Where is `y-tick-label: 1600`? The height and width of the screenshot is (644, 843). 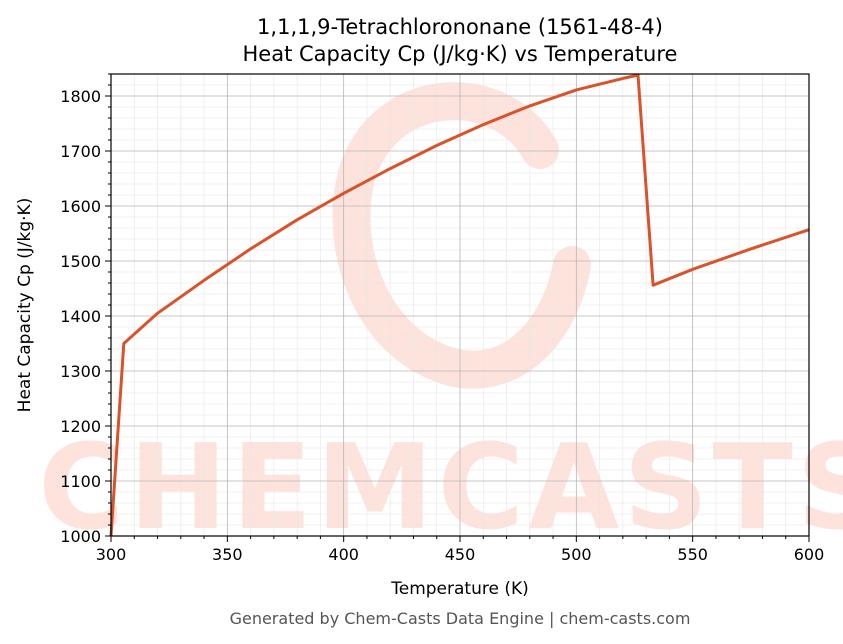 y-tick-label: 1600 is located at coordinates (80, 206).